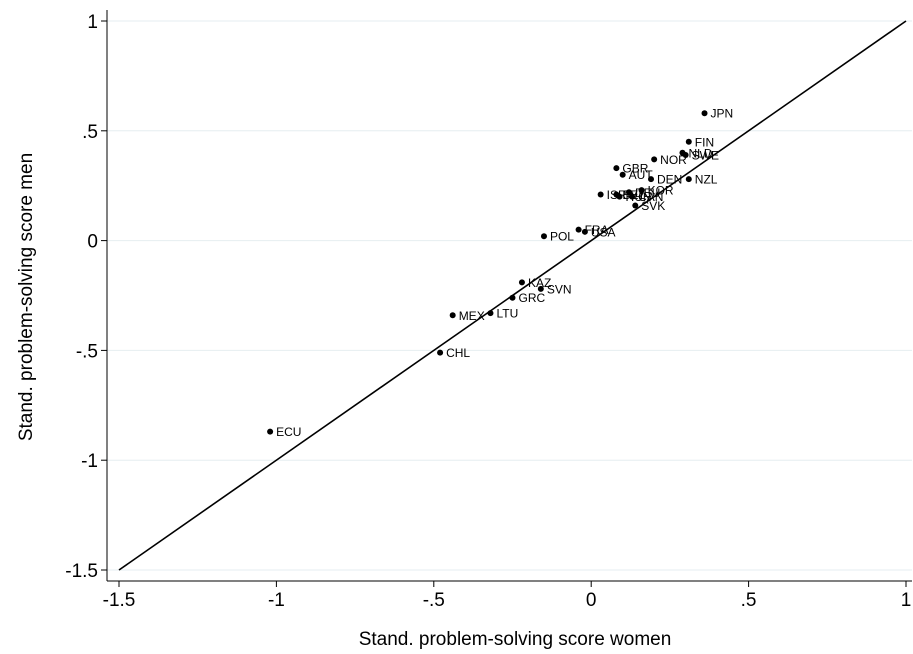 The image size is (913, 654). Describe the element at coordinates (515, 639) in the screenshot. I see `x-axis-title: Stand. problem-solving score women` at that location.